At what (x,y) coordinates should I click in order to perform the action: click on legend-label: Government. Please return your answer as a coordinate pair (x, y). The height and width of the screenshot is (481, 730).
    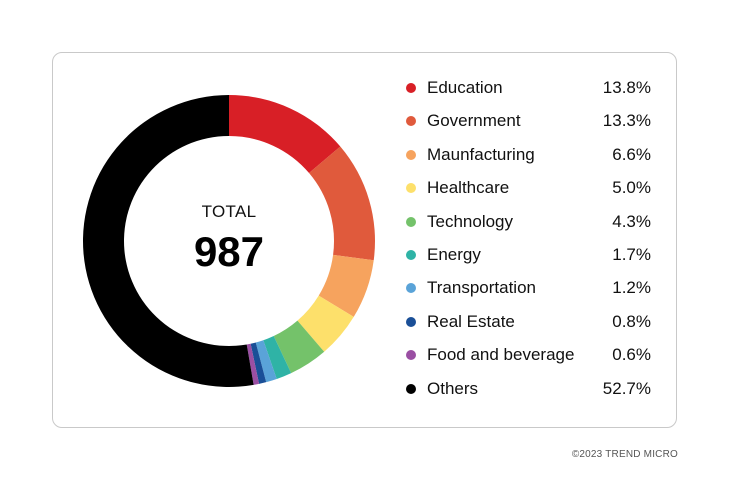
    Looking at the image, I should click on (474, 121).